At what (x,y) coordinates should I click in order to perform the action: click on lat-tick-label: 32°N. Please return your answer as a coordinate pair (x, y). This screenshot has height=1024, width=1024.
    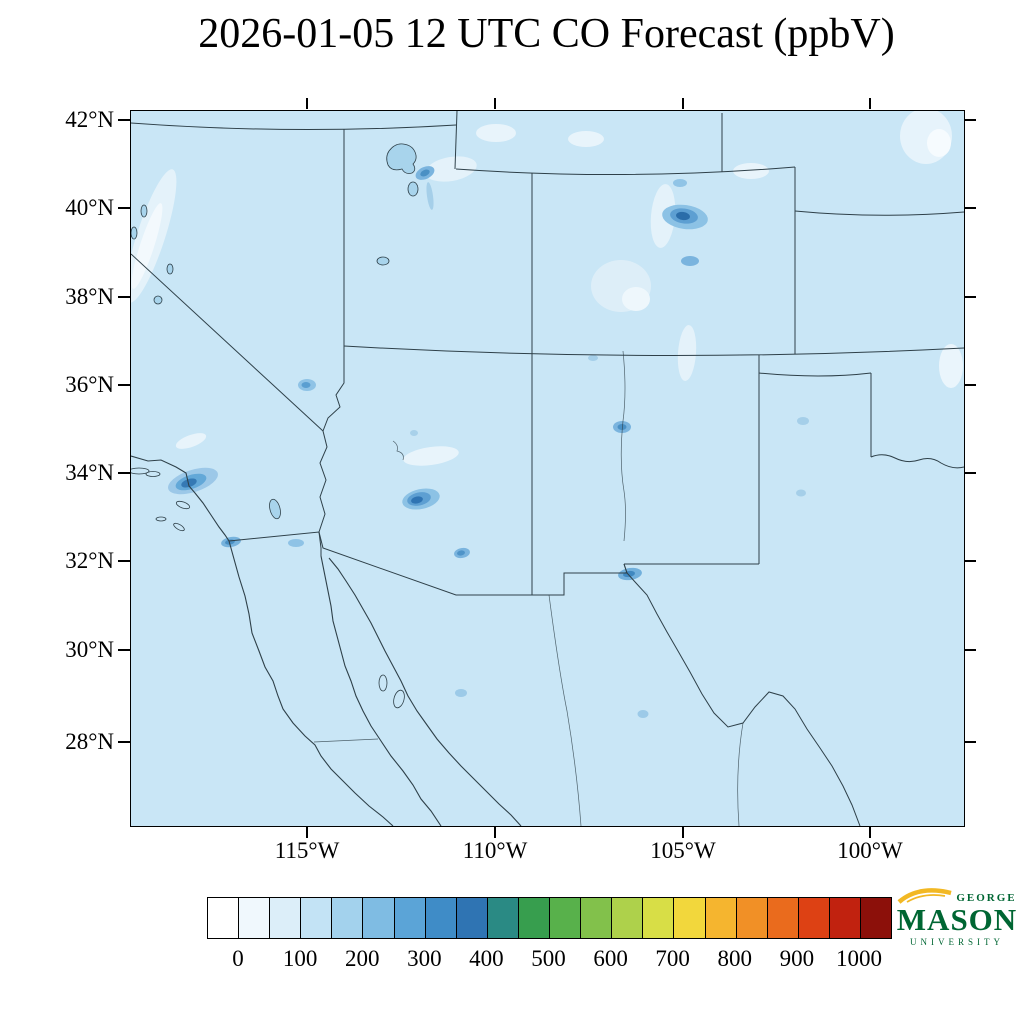
    Looking at the image, I should click on (89, 560).